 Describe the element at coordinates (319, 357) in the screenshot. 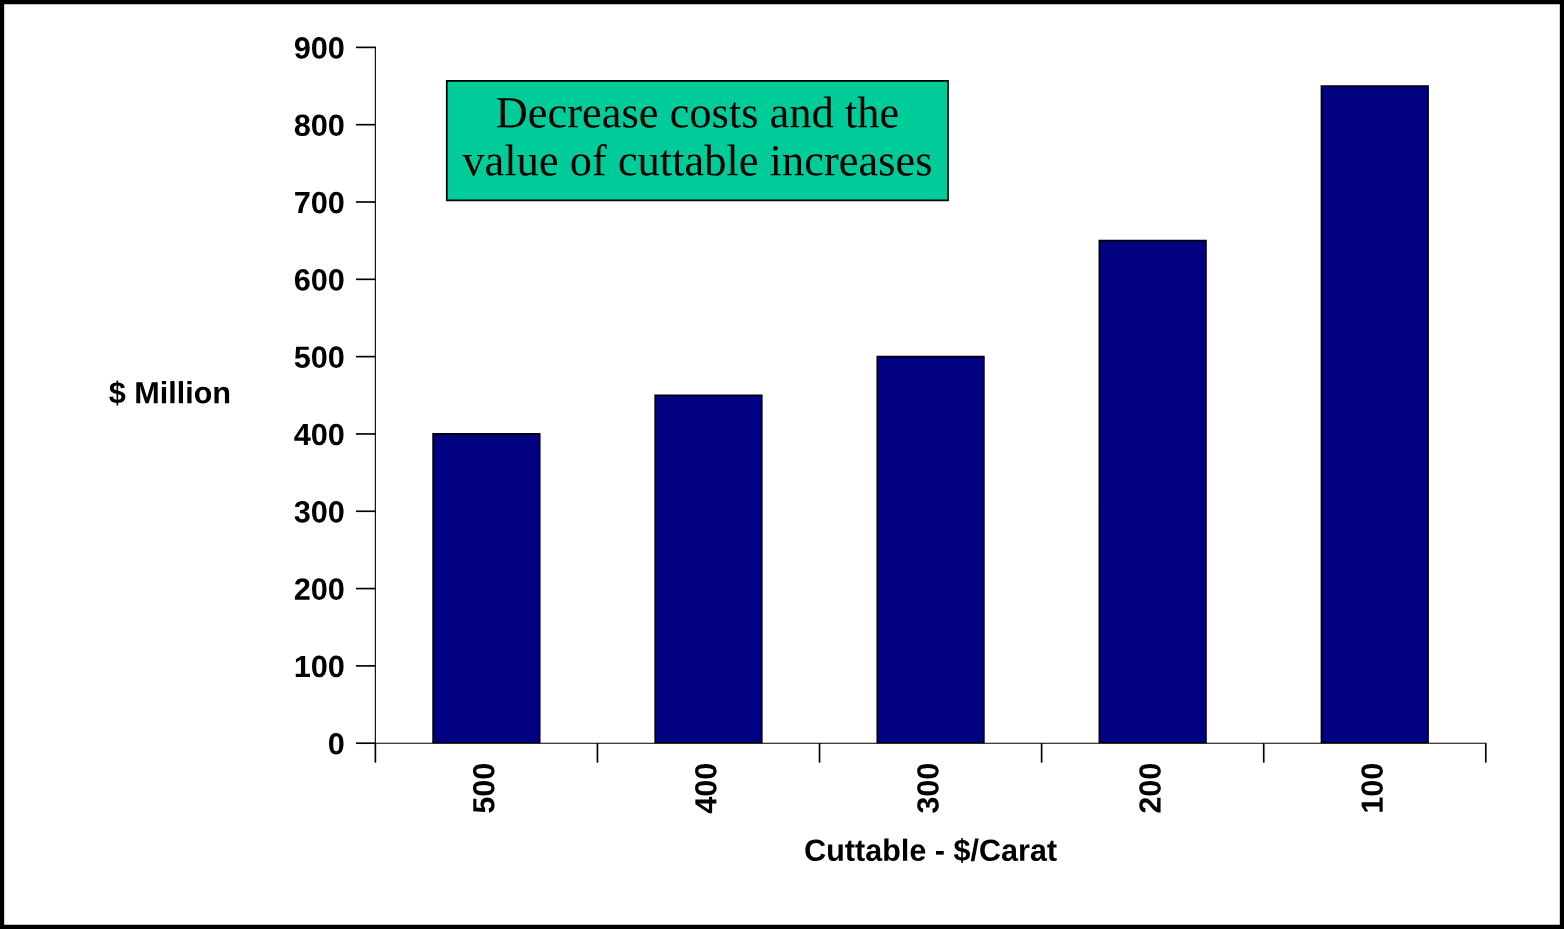

I see `y-tick-label: 500` at that location.